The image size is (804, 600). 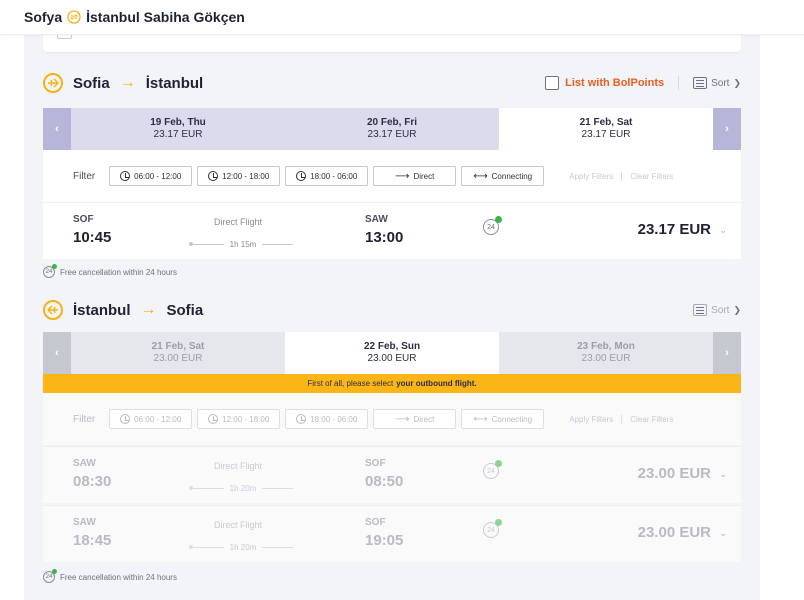 What do you see at coordinates (674, 229) in the screenshot?
I see `flight-price: 23.17 EUR` at bounding box center [674, 229].